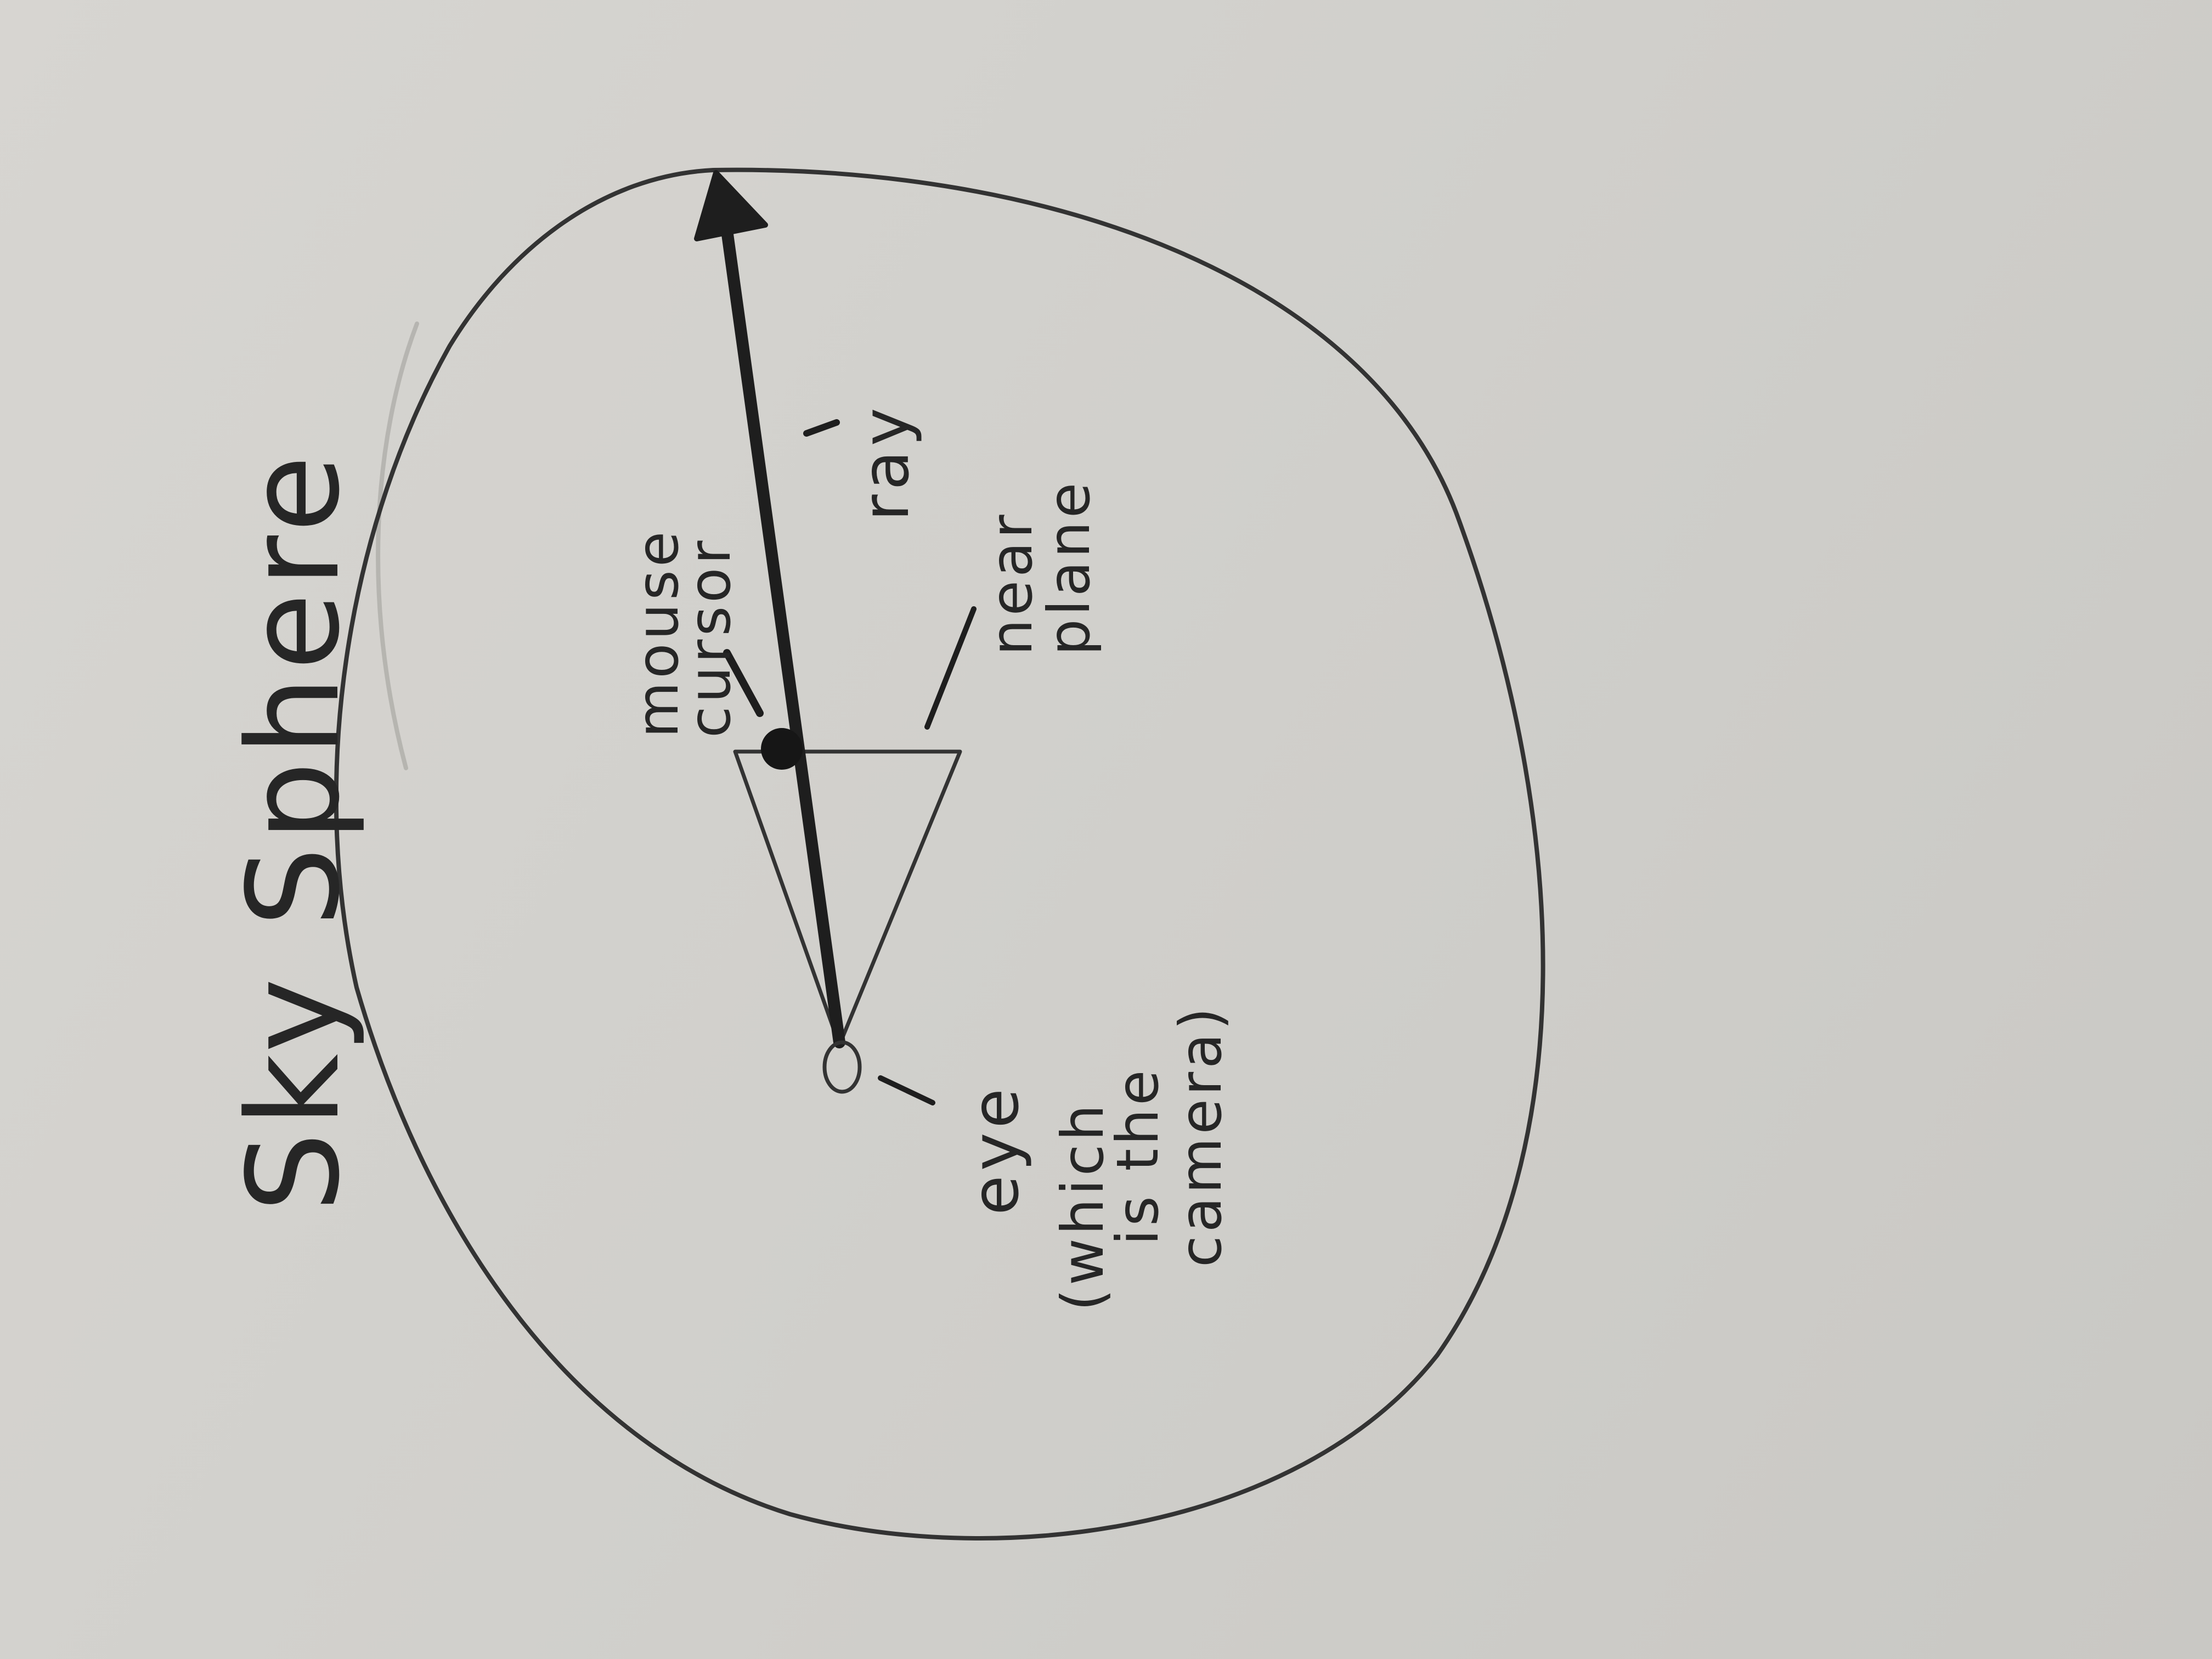 The image size is (2212, 1659). What do you see at coordinates (1069, 567) in the screenshot?
I see `near-plane-label-line2: plane` at bounding box center [1069, 567].